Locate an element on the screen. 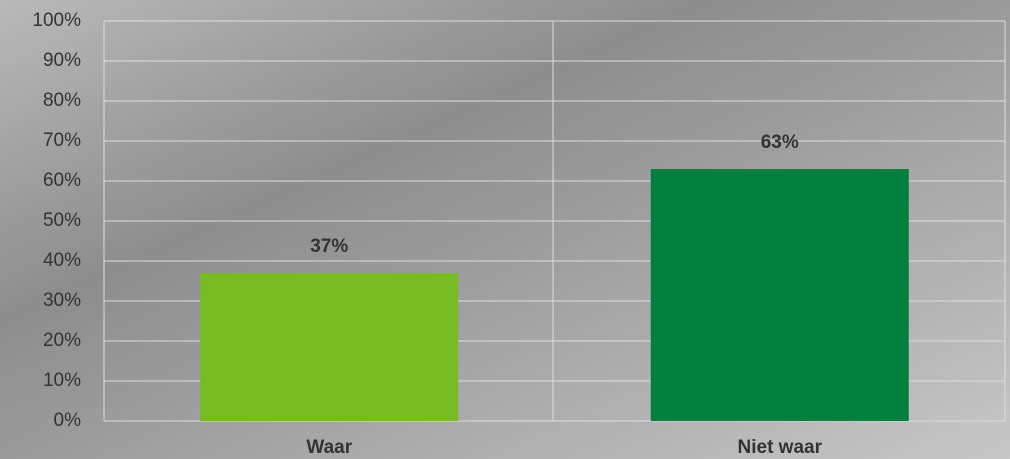 This screenshot has width=1010, height=459. y-tick-label: 70% is located at coordinates (62, 140).